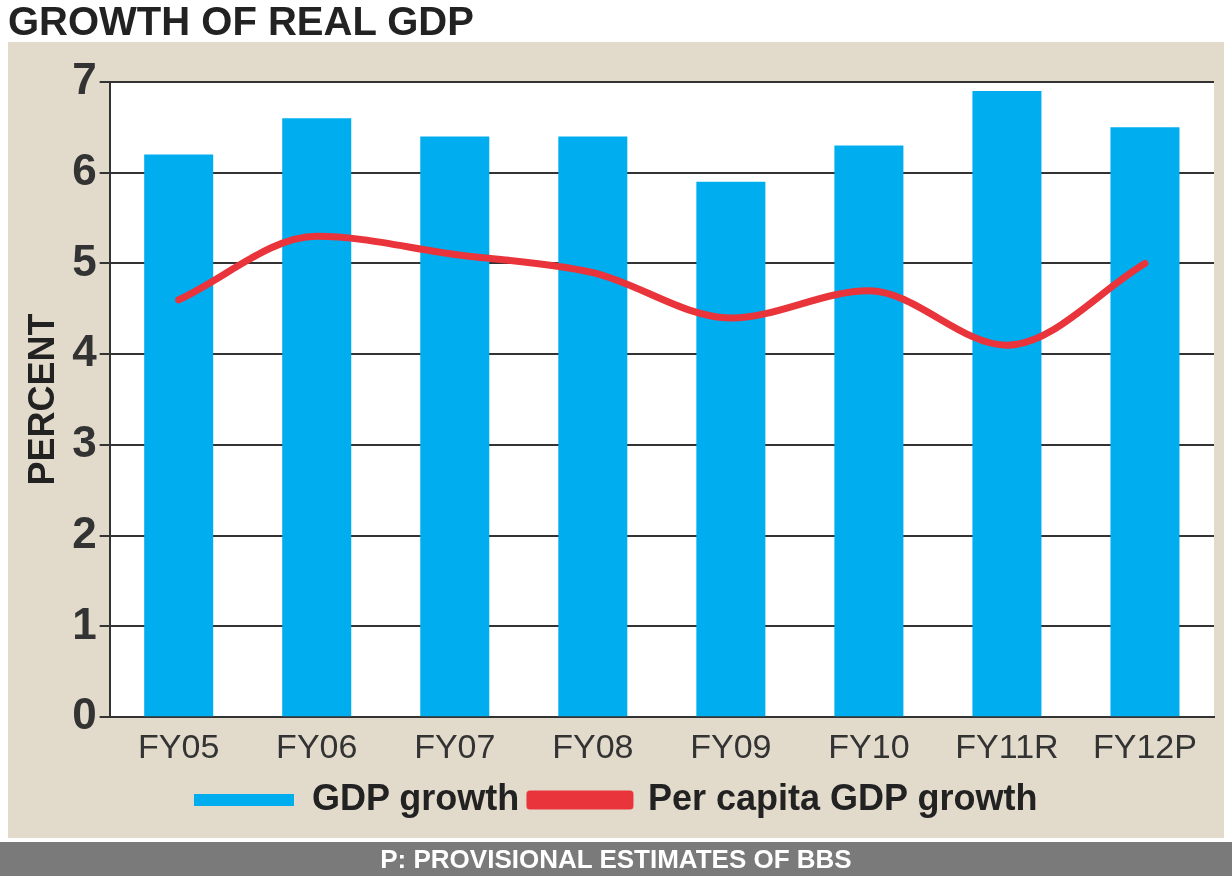  I want to click on x-tick-label: FY07, so click(455, 745).